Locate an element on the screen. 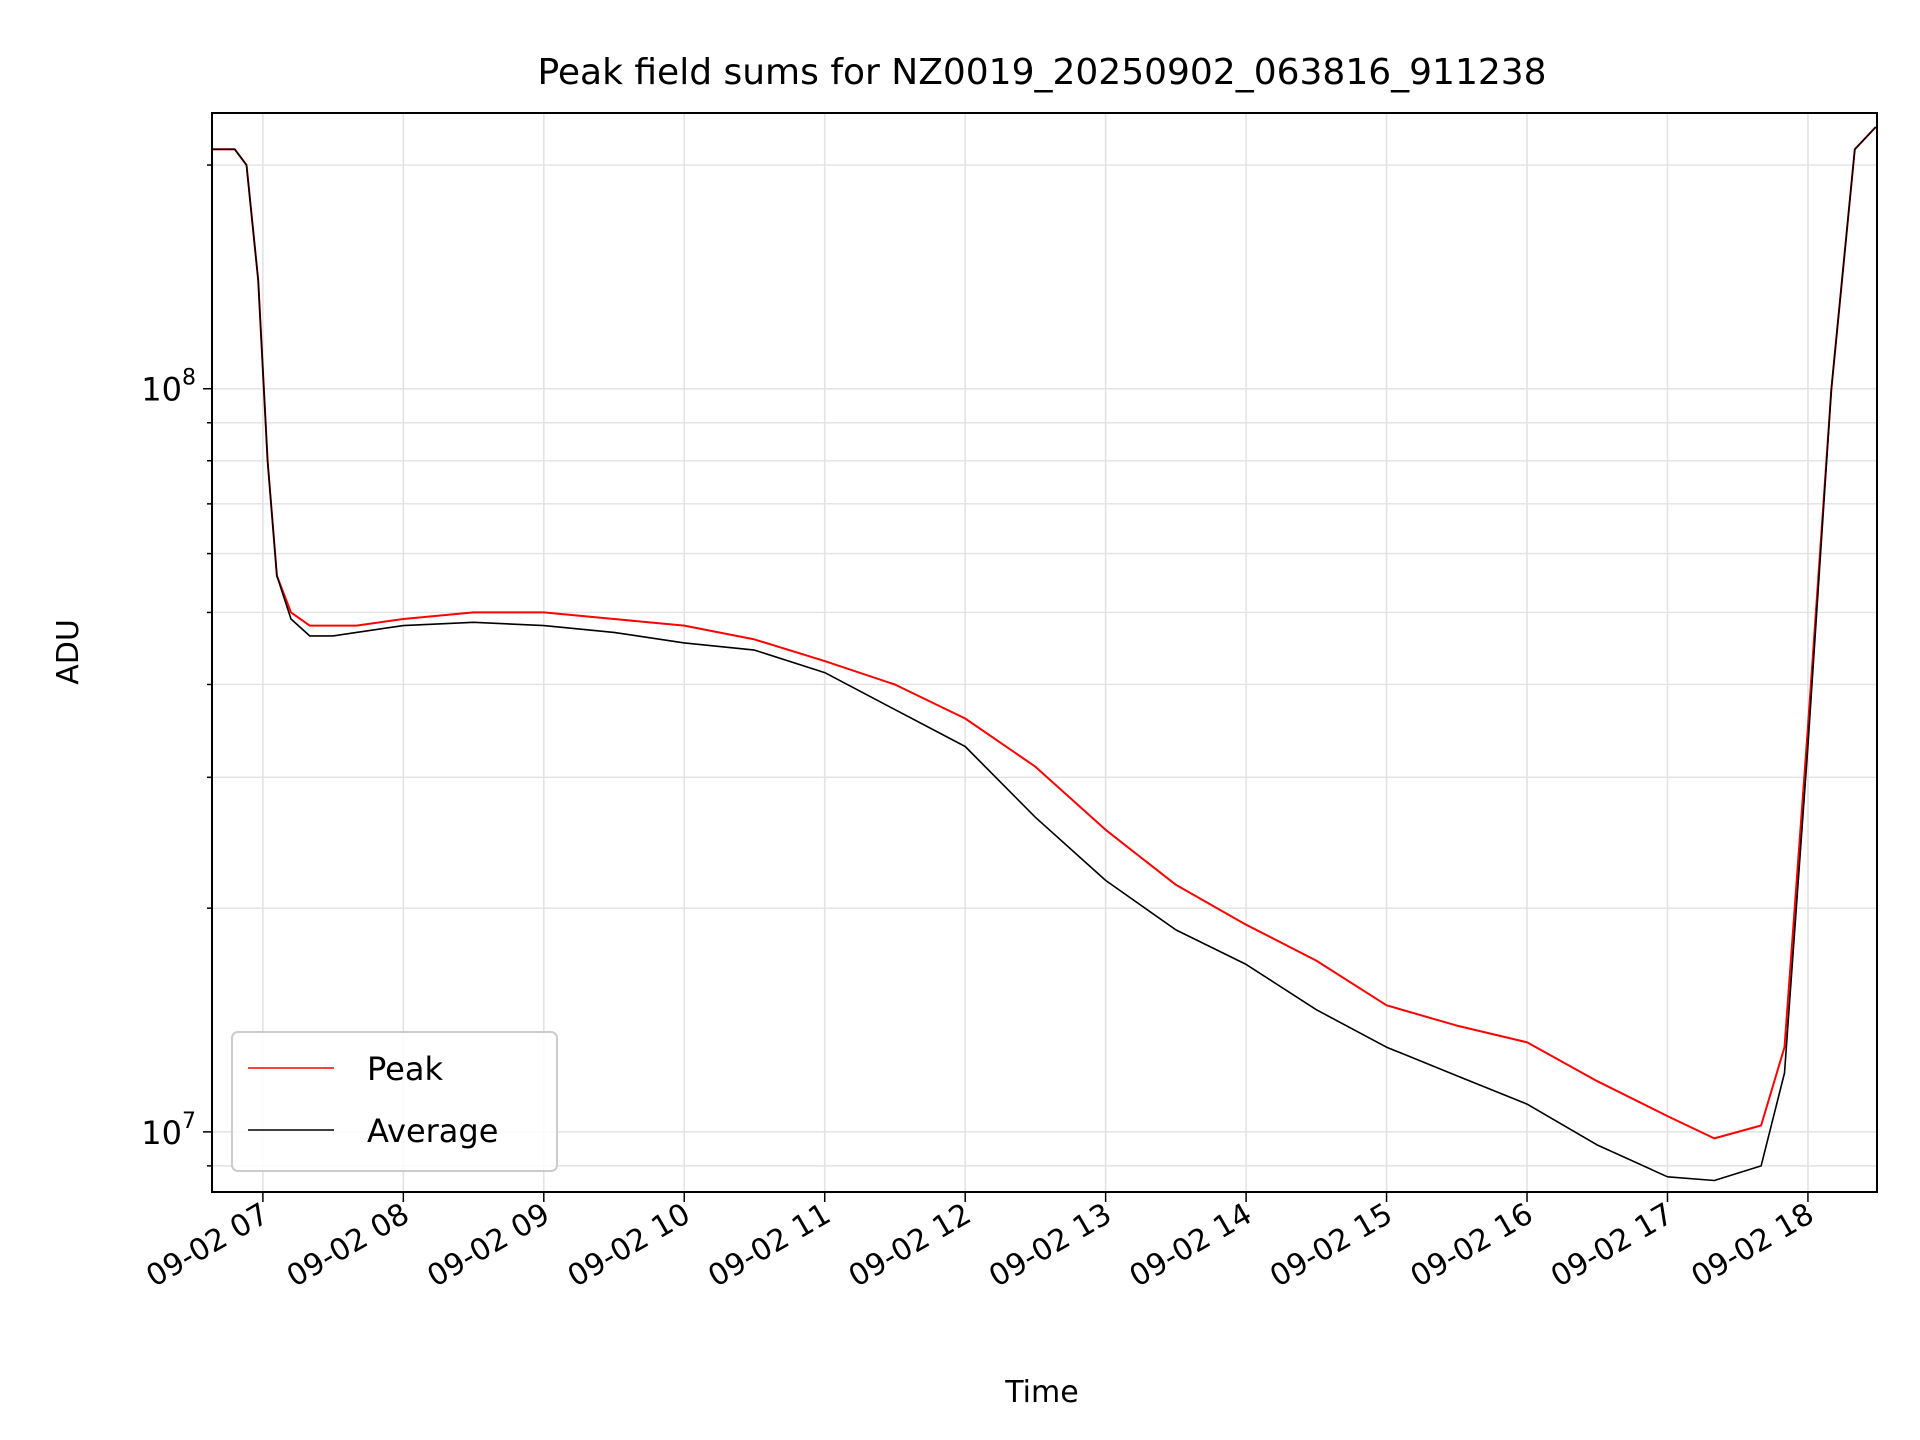 The image size is (1920, 1440). legend-label-peak: Peak is located at coordinates (405, 1069).